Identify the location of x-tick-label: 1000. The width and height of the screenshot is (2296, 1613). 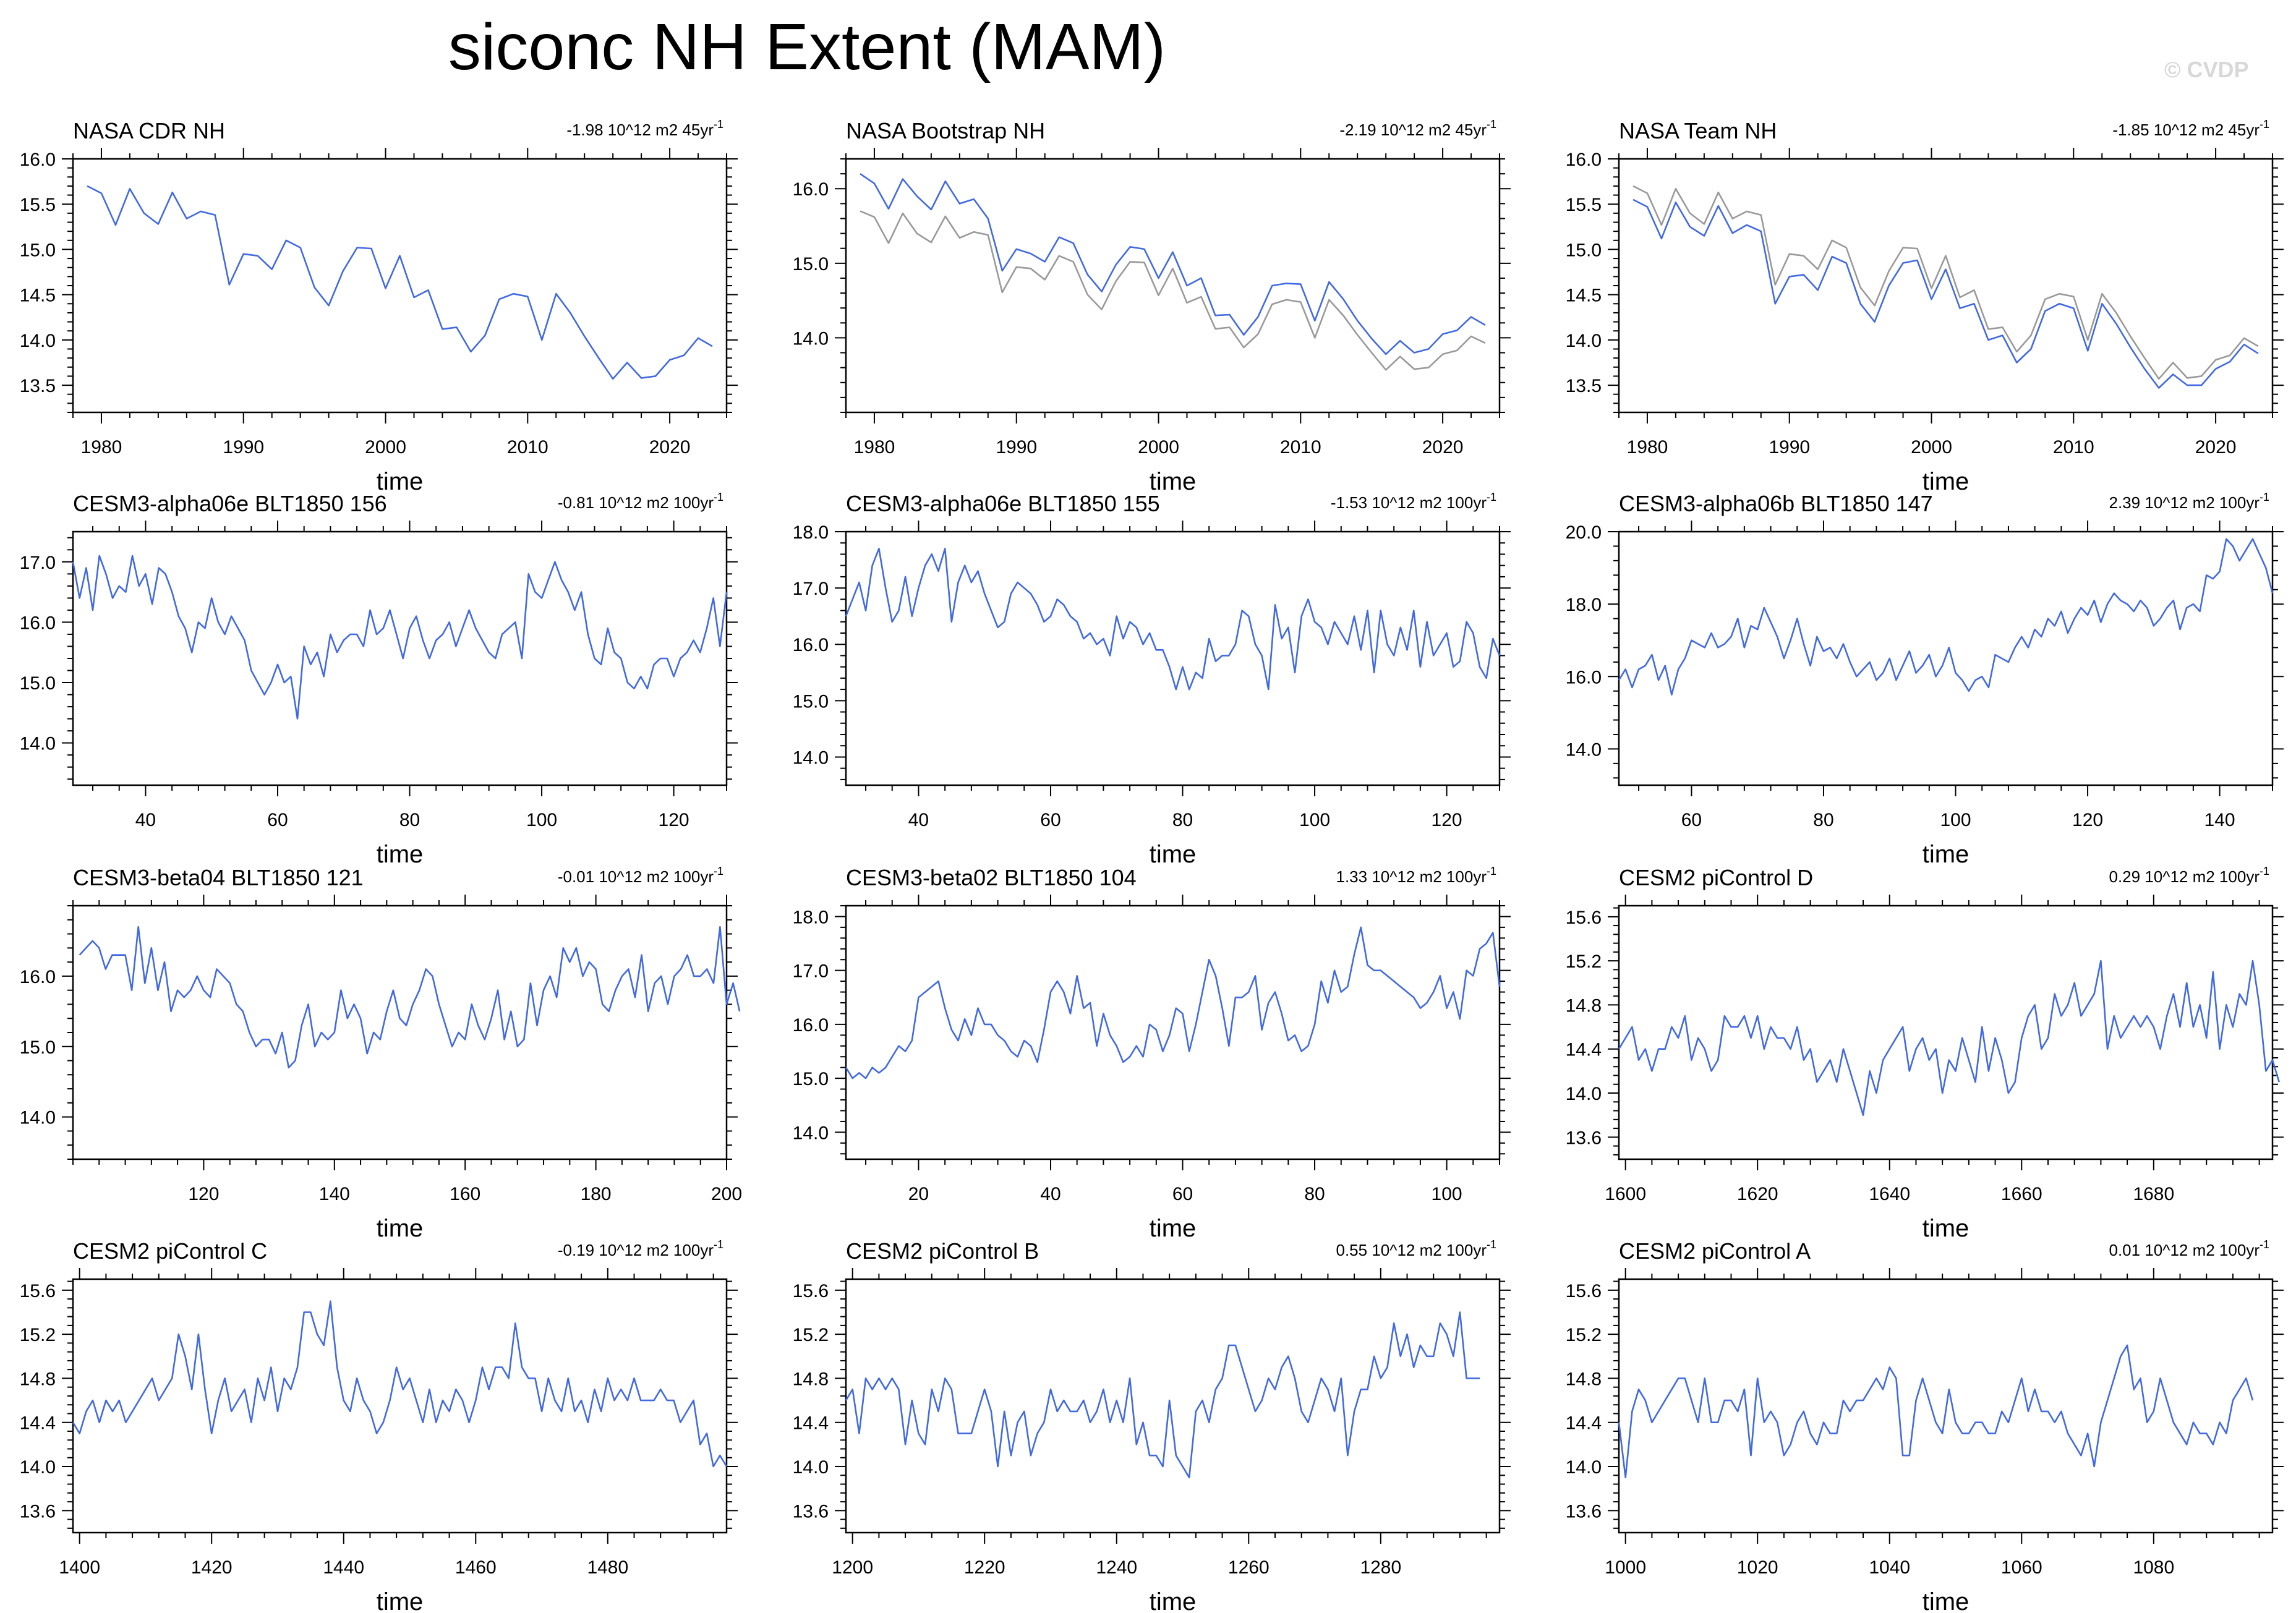
(1625, 1568).